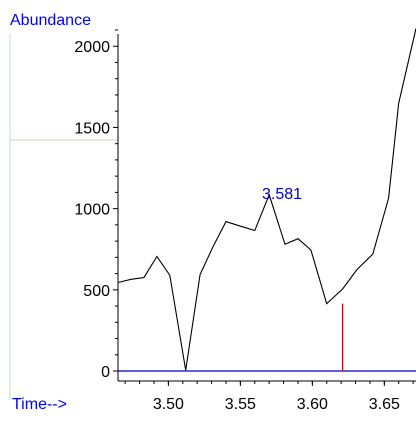 The height and width of the screenshot is (421, 416). What do you see at coordinates (105, 372) in the screenshot?
I see `y-tick-label: 0` at bounding box center [105, 372].